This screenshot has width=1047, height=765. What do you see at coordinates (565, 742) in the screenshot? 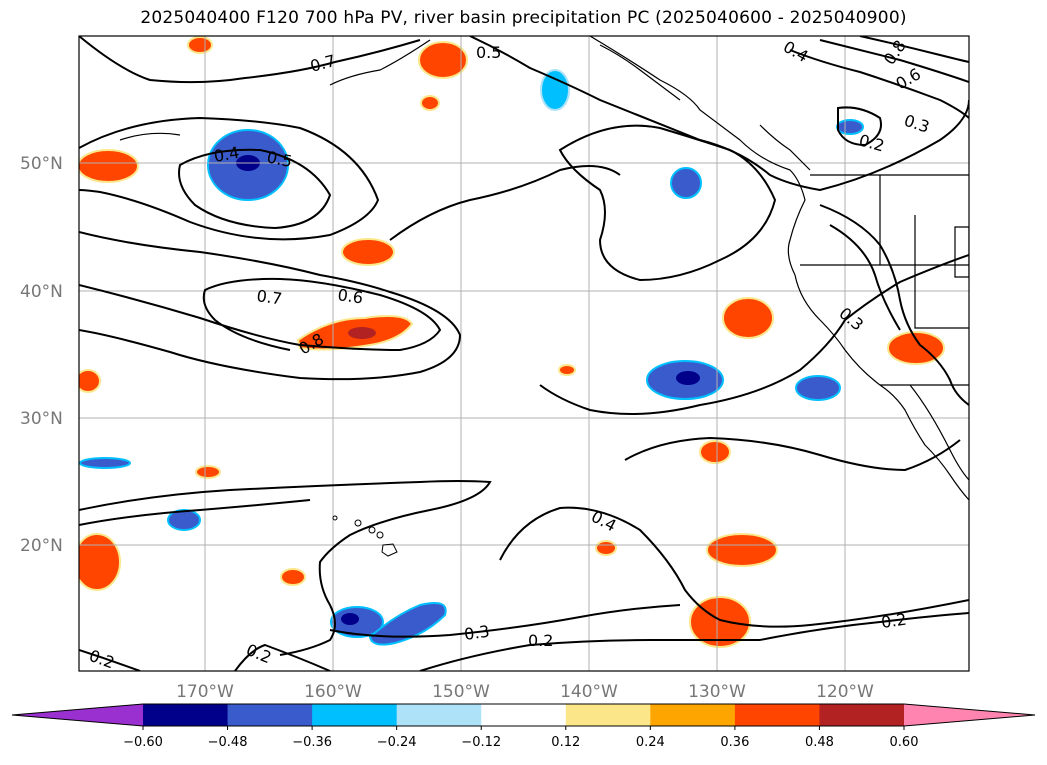
I see `colorbar-tick-label: 0.12` at bounding box center [565, 742].